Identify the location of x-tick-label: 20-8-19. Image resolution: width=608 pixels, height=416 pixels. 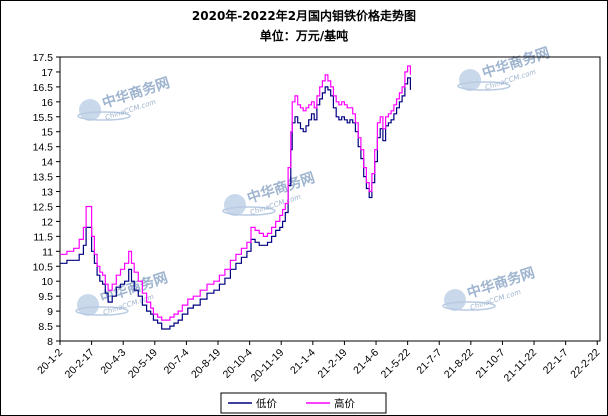
(206, 364).